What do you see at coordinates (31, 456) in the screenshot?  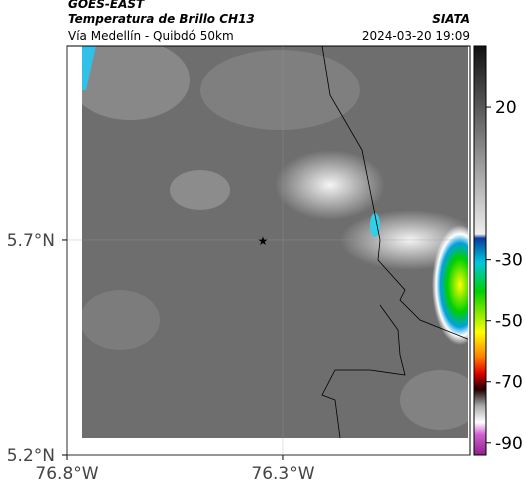 I see `y-tick-label: 5.2°N` at bounding box center [31, 456].